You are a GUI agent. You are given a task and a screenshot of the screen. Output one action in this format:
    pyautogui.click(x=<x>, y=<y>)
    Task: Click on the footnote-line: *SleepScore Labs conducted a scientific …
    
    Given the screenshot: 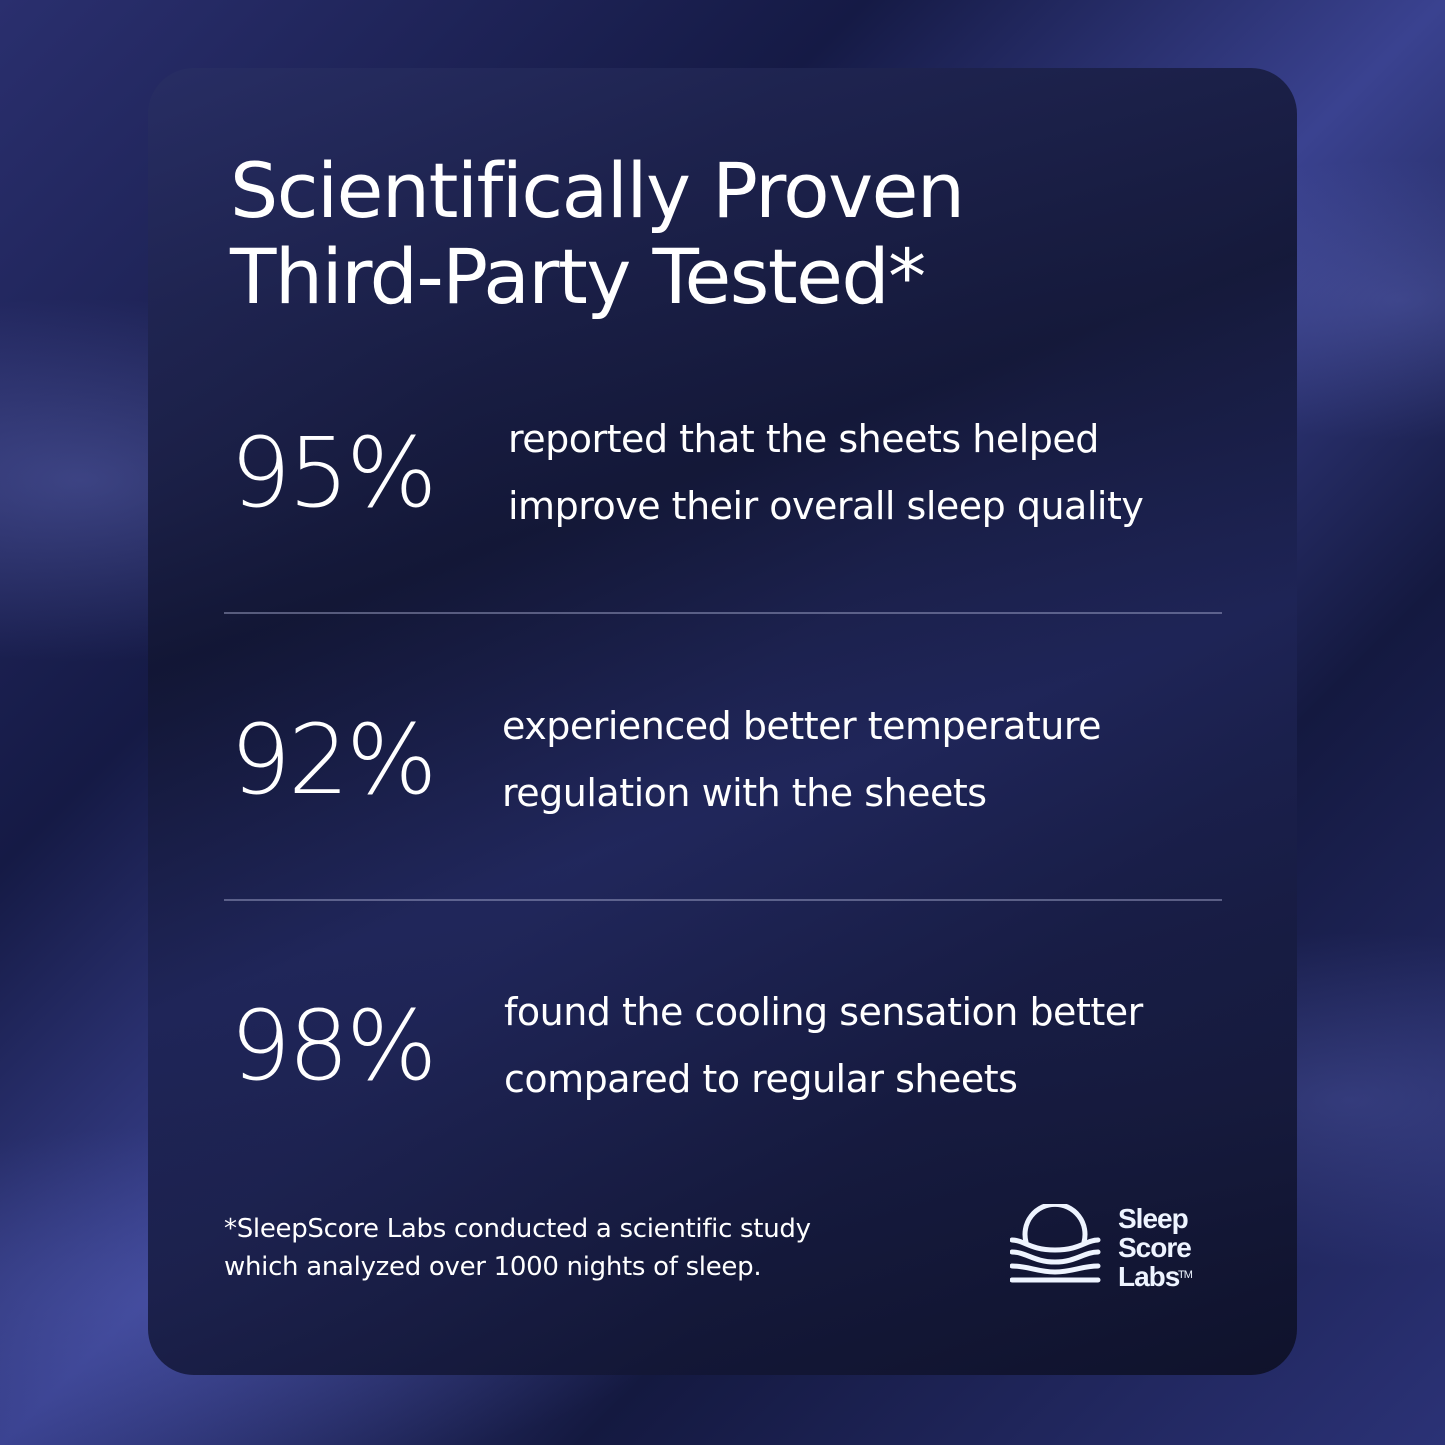 What is the action you would take?
    pyautogui.click(x=517, y=1229)
    